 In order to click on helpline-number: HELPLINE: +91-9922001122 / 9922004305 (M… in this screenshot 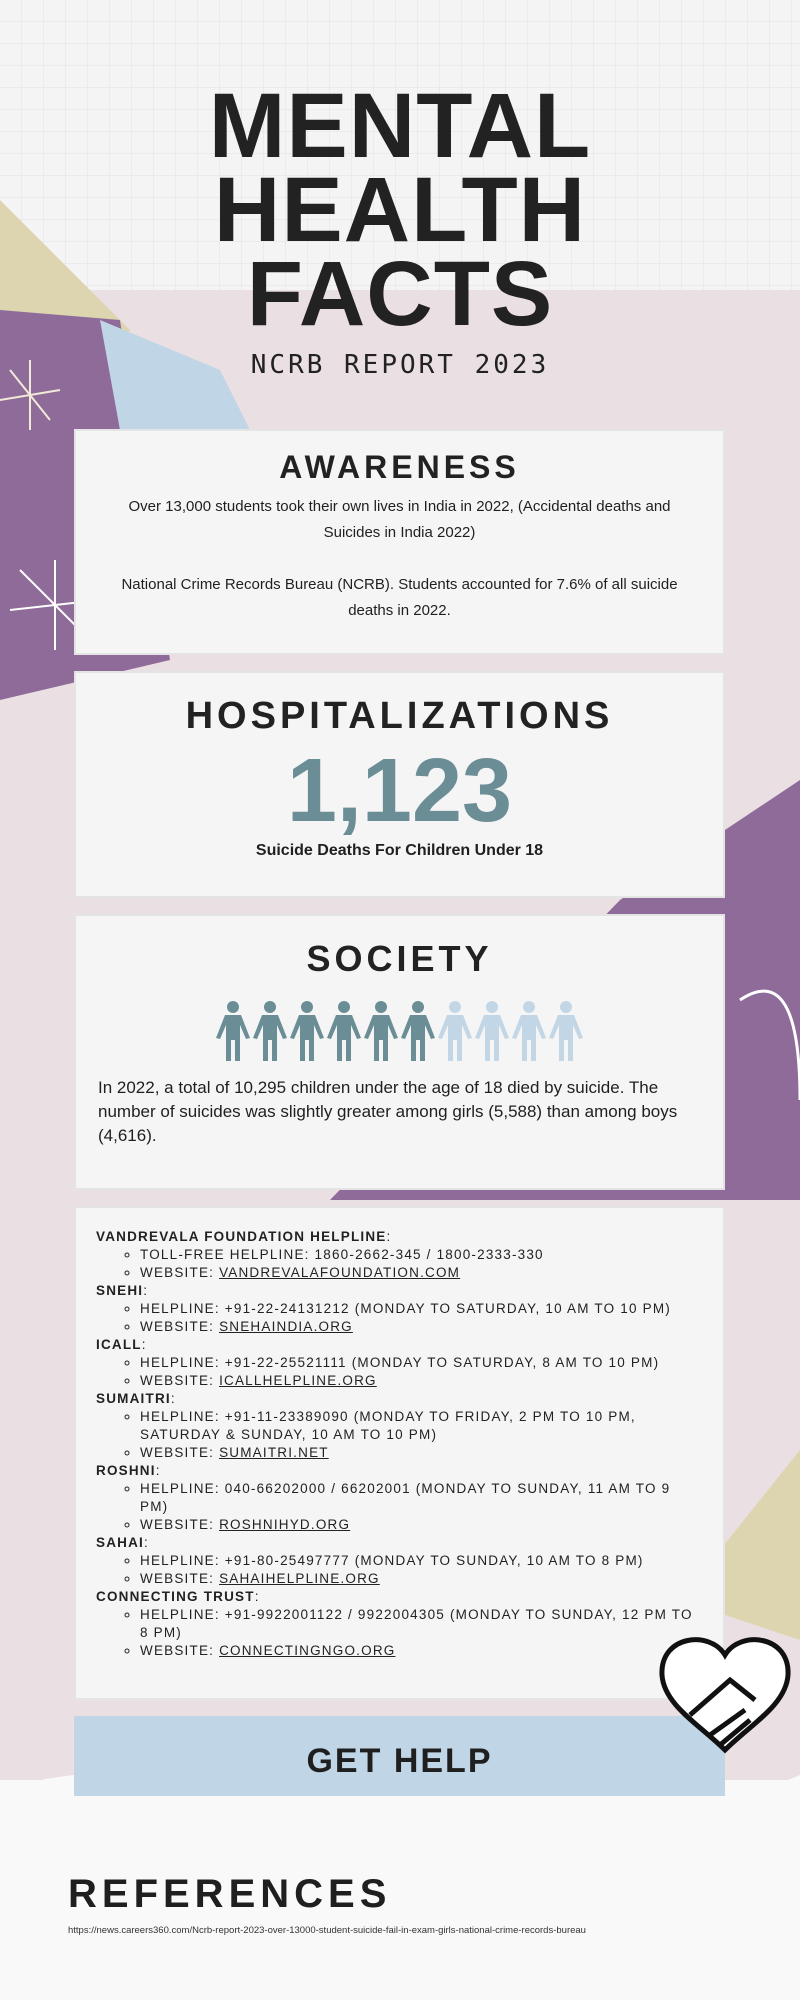, I will do `click(421, 1624)`.